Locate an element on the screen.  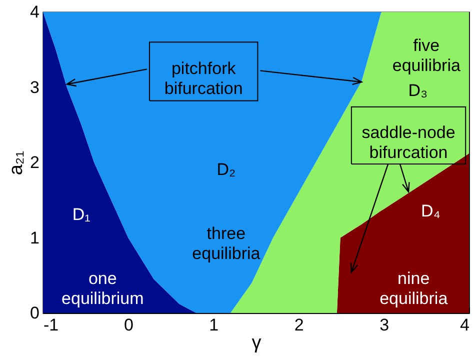
annotation: D₄ is located at coordinates (430, 210).